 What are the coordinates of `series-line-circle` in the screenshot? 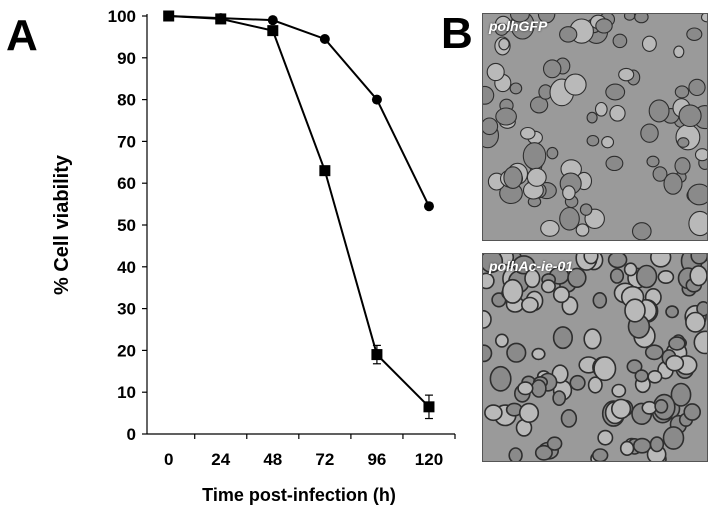 It's located at (299, 111).